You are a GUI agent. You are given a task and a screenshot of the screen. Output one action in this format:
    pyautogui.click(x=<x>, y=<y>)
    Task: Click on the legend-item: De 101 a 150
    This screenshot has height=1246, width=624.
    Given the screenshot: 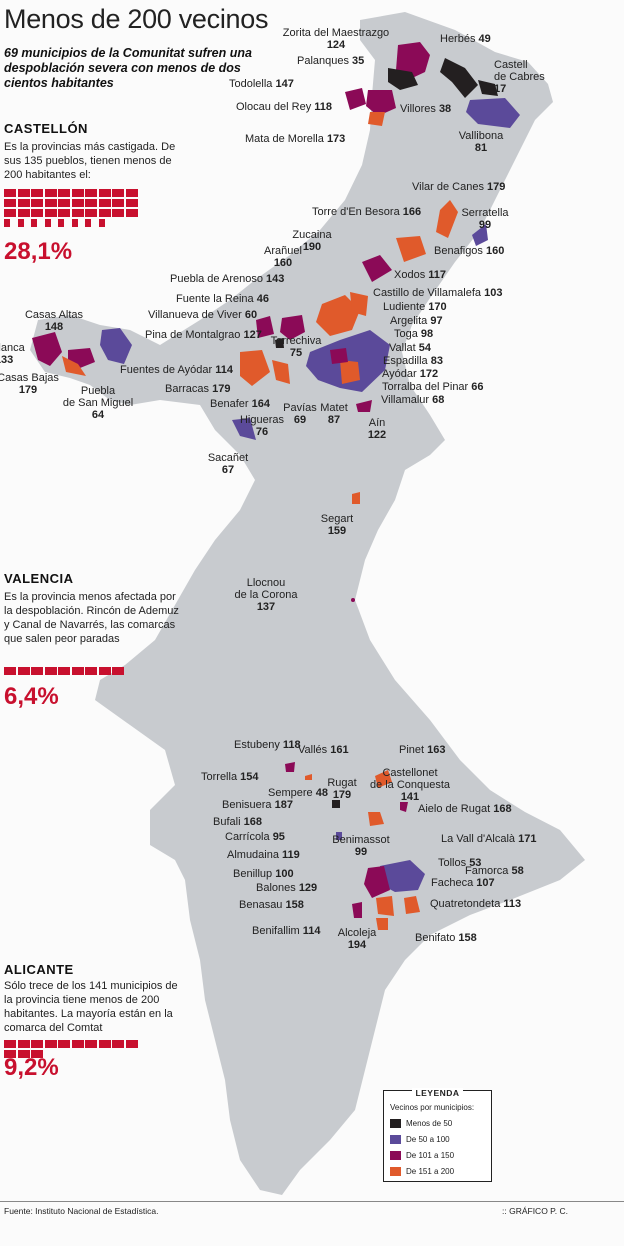 What is the action you would take?
    pyautogui.click(x=422, y=1155)
    